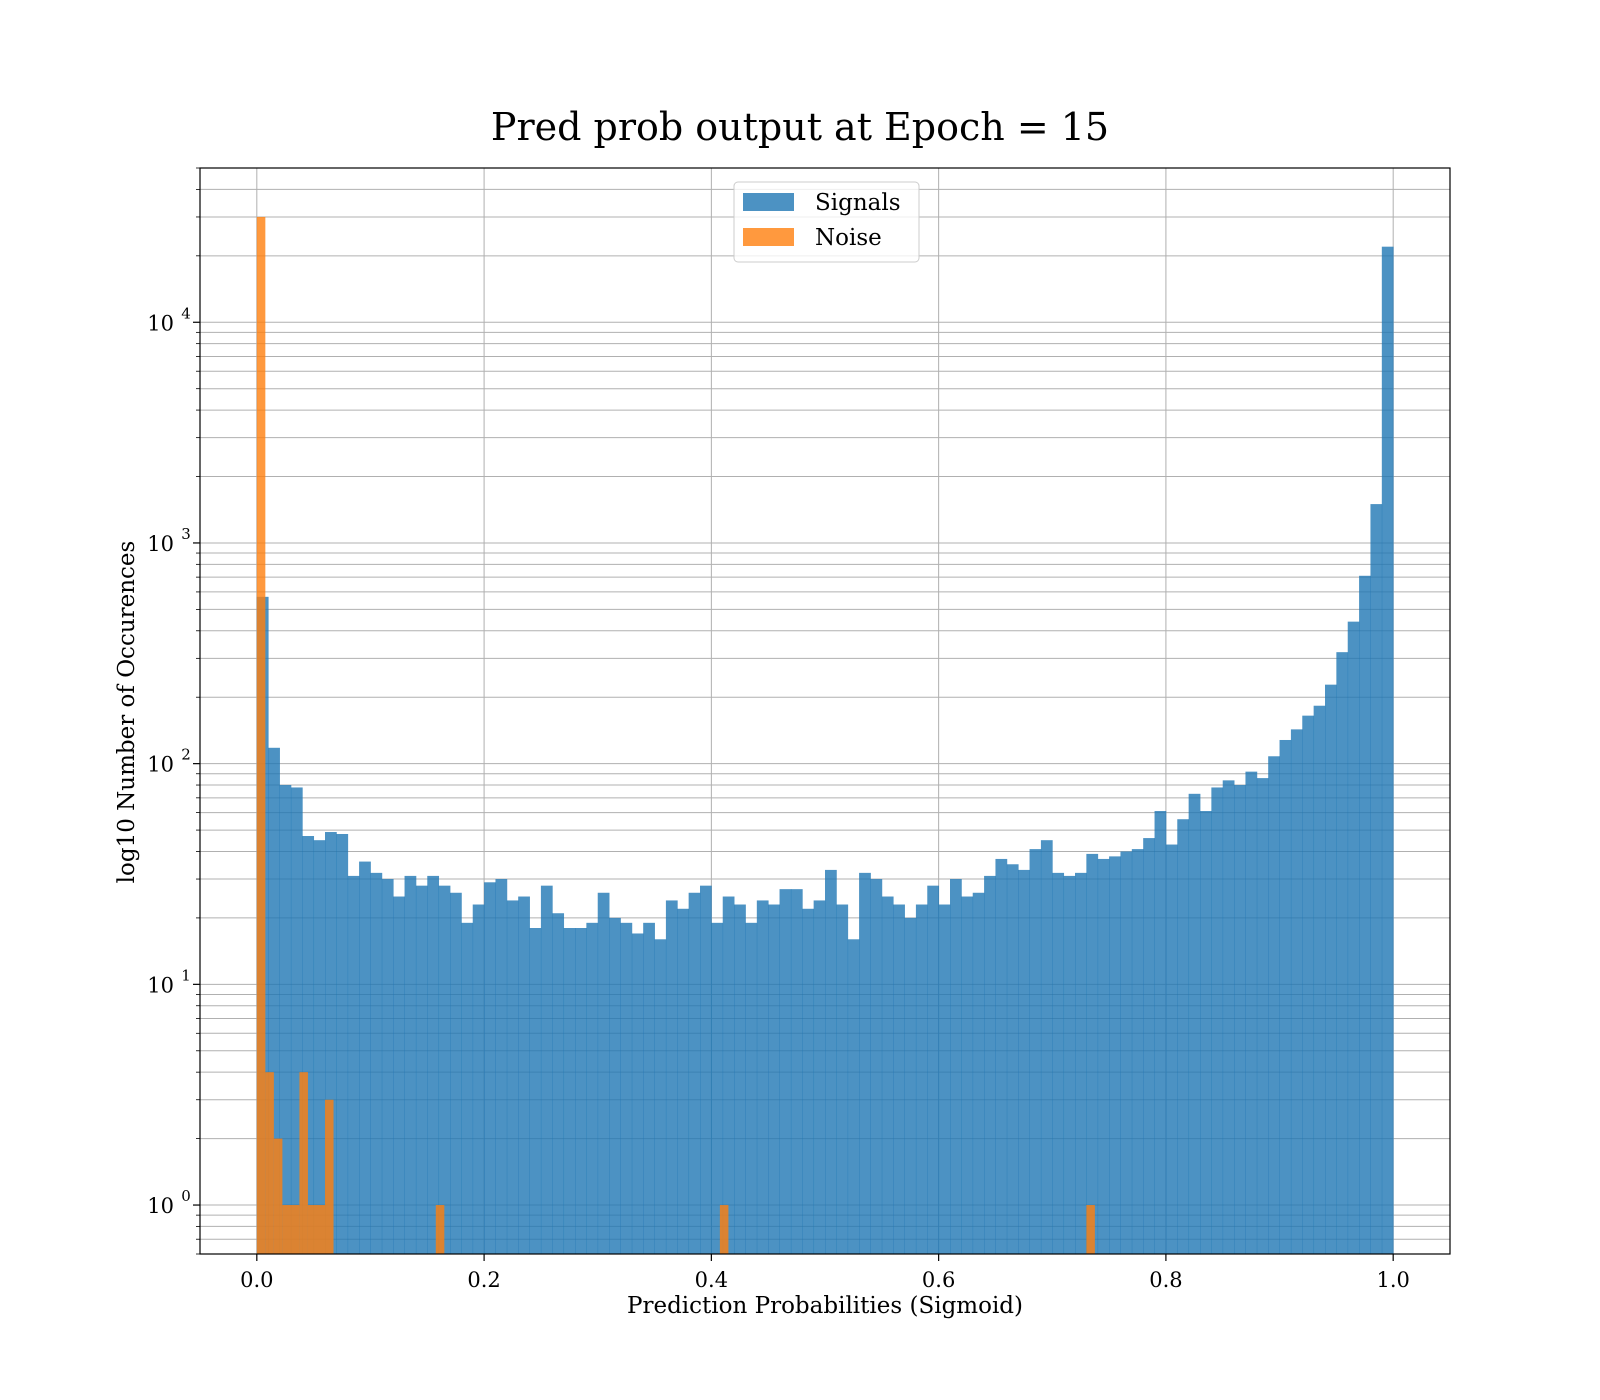 The image size is (1600, 1400). What do you see at coordinates (186, 1196) in the screenshot?
I see `y-tick-label-exponent: 0` at bounding box center [186, 1196].